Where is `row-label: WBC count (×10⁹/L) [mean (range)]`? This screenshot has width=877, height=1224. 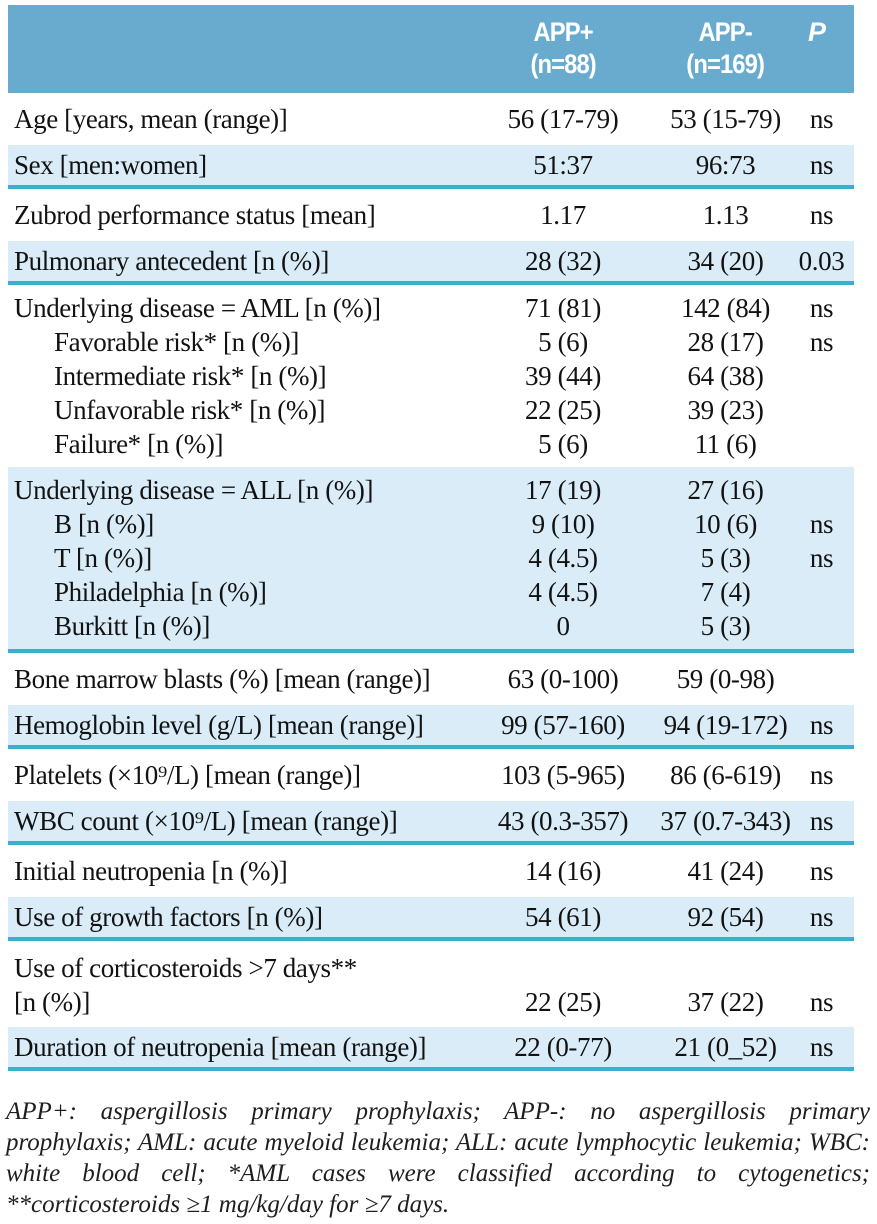 row-label: WBC count (×10⁹/L) [mean (range)] is located at coordinates (206, 821).